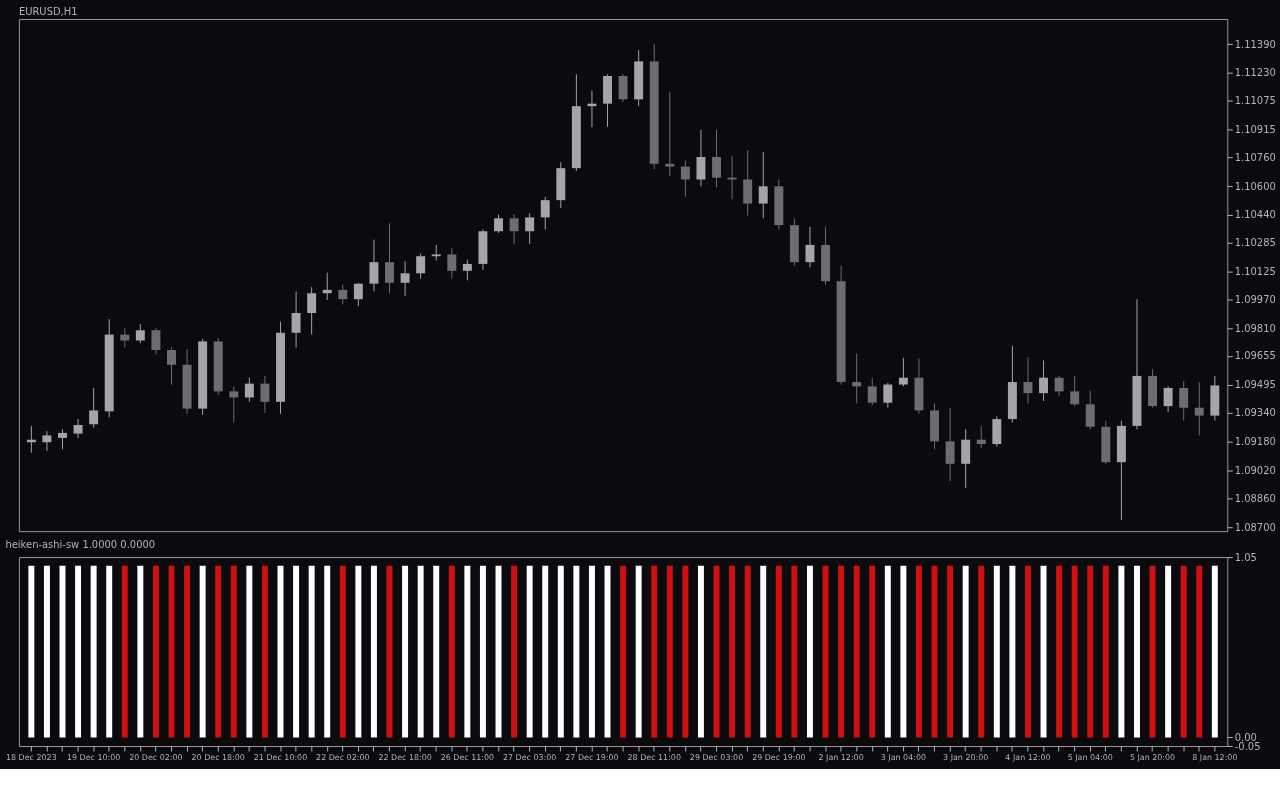  Describe the element at coordinates (1255, 356) in the screenshot. I see `y-tick-label: 1.09655` at that location.